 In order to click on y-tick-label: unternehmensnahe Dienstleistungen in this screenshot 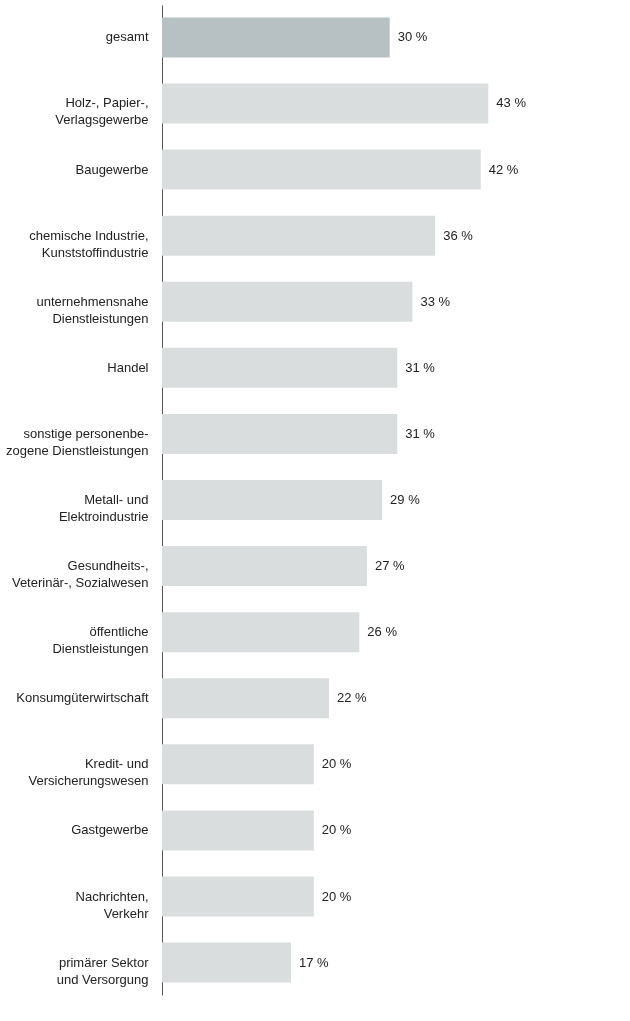, I will do `click(92, 309)`.